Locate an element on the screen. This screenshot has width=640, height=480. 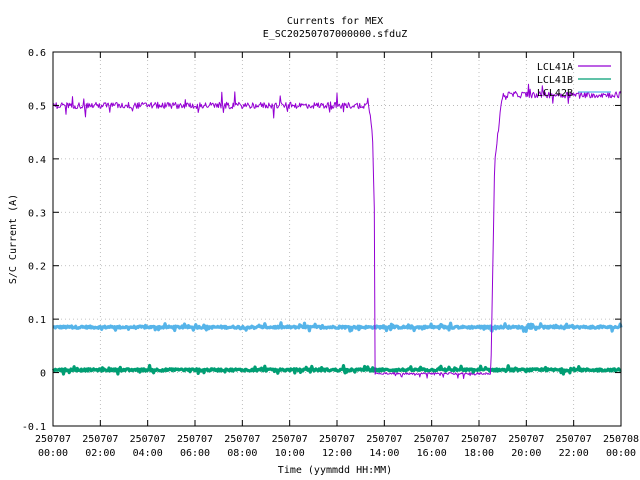
legend-label: LCL41B is located at coordinates (555, 80).